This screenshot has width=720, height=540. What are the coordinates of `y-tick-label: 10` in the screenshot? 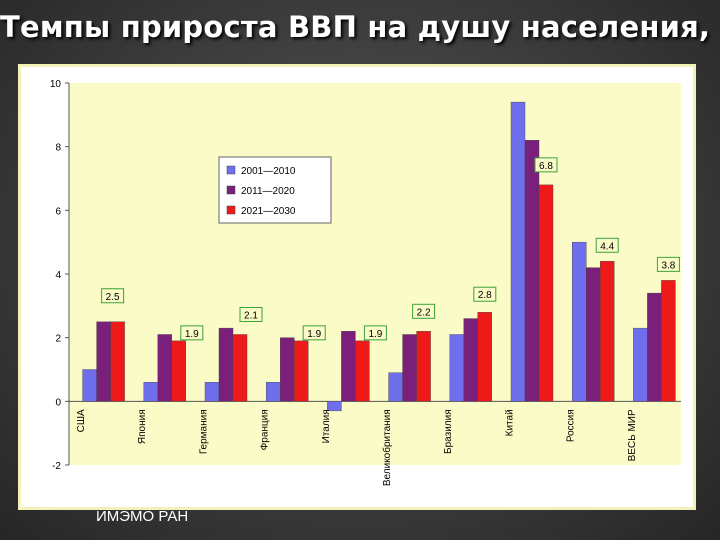 It's located at (56, 84).